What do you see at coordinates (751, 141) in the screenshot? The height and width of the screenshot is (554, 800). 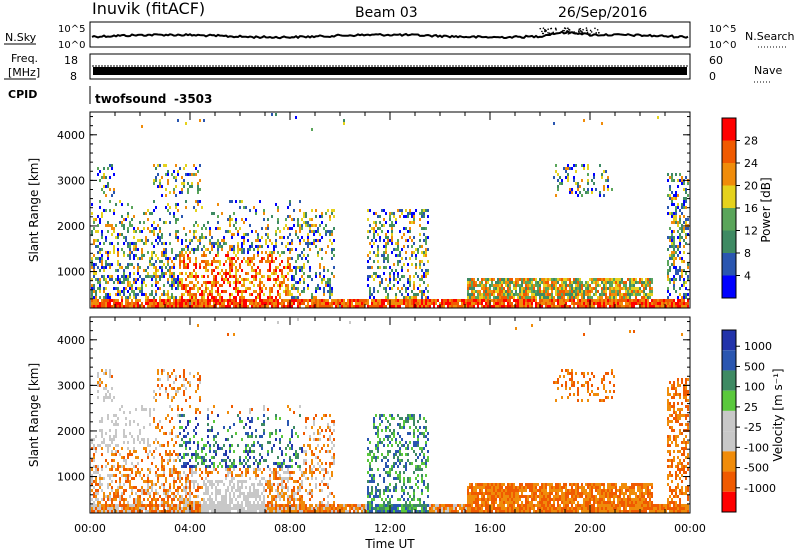 I see `colorbar-tick-label: 28` at bounding box center [751, 141].